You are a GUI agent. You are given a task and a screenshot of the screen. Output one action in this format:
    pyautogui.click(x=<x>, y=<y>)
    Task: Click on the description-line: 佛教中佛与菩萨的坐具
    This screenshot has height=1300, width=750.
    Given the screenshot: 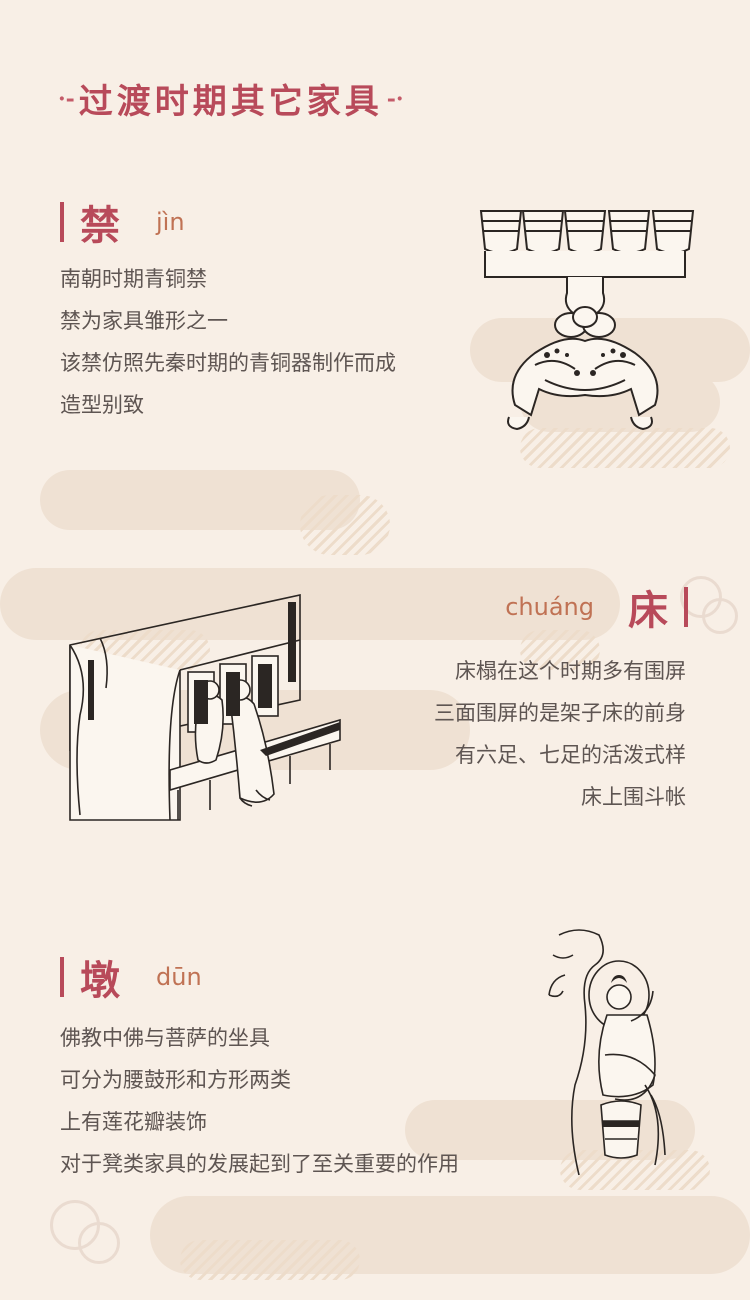 What is the action you would take?
    pyautogui.click(x=165, y=1038)
    